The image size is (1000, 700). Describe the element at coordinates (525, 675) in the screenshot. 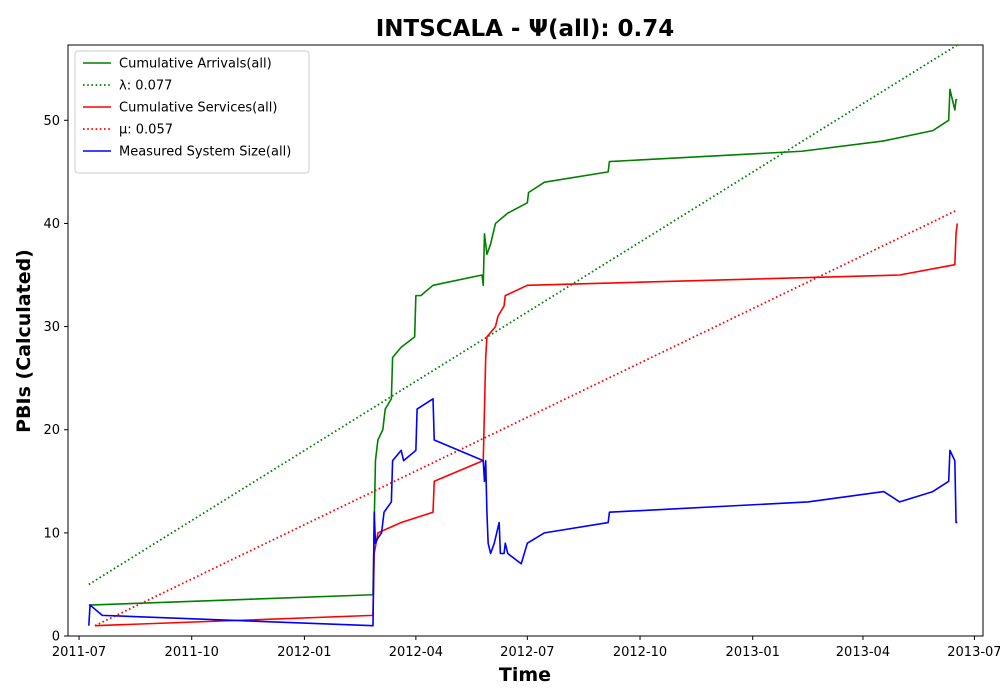

I see `x-axis-label: Time` at that location.